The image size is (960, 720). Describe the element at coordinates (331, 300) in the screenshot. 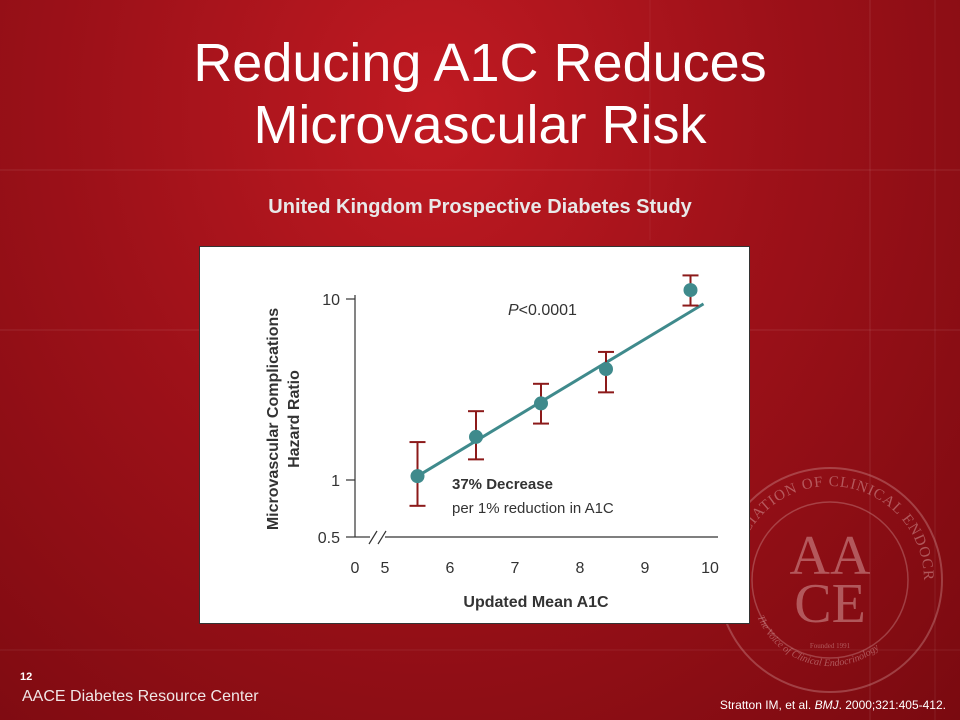

I see `y-tick-label: 10` at that location.